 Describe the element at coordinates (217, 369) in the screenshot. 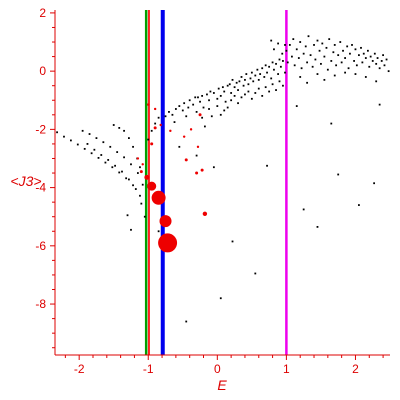

I see `x-tick-label: 0` at that location.